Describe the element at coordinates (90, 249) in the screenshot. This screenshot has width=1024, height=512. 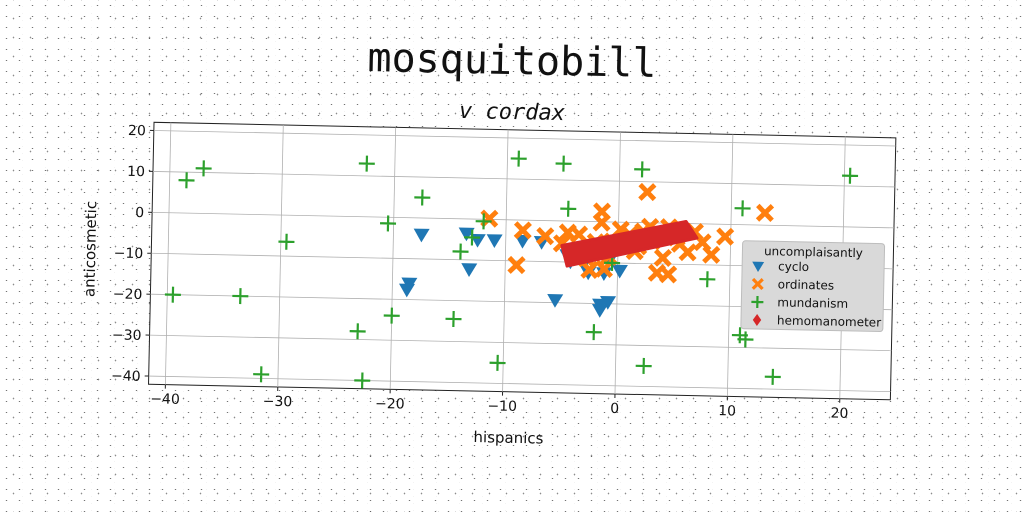
I see `y-axis-label: anticosmetic` at that location.